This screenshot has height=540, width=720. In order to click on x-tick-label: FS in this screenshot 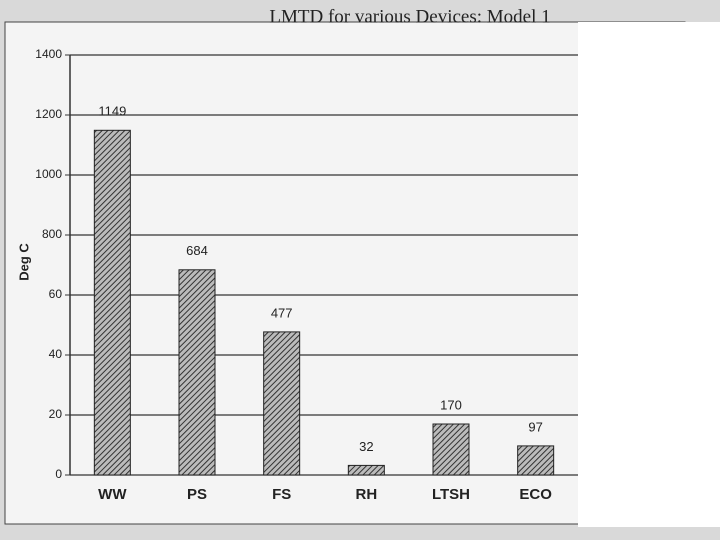, I will do `click(281, 494)`.